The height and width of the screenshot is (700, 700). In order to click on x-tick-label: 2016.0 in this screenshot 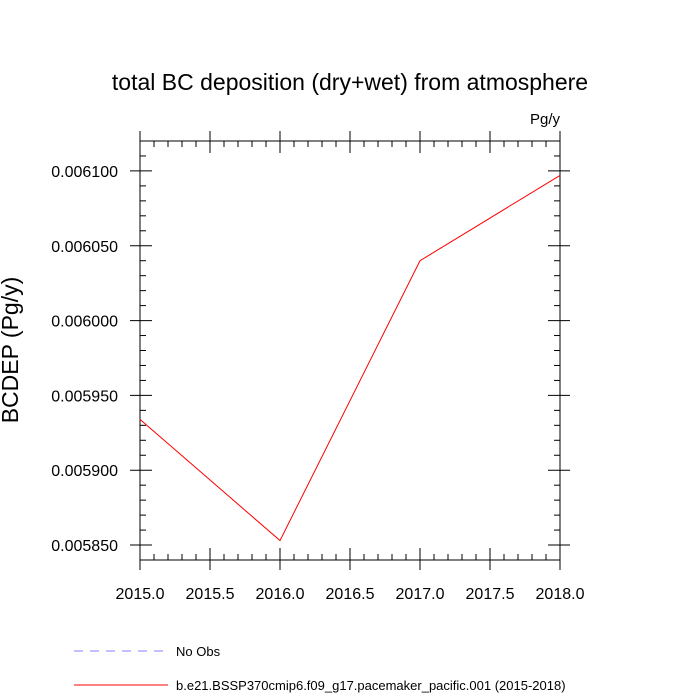, I will do `click(280, 594)`.